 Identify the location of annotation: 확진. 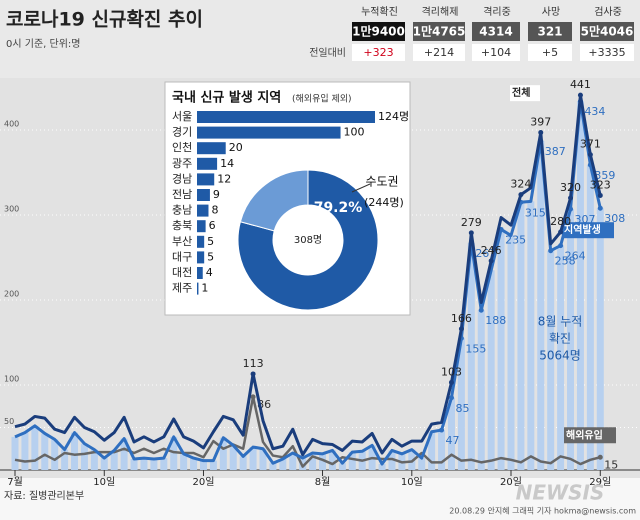
(560, 339).